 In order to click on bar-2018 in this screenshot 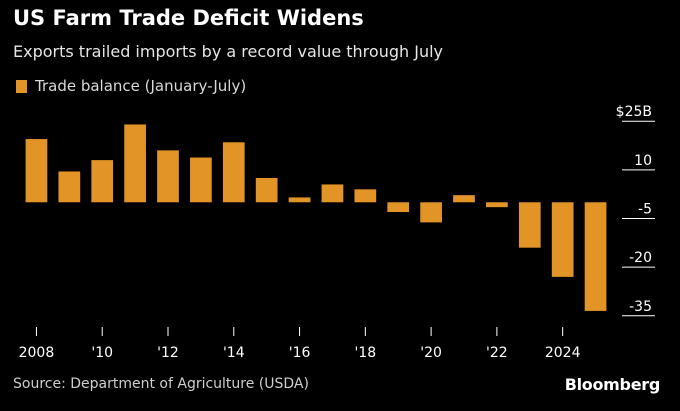, I will do `click(365, 196)`.